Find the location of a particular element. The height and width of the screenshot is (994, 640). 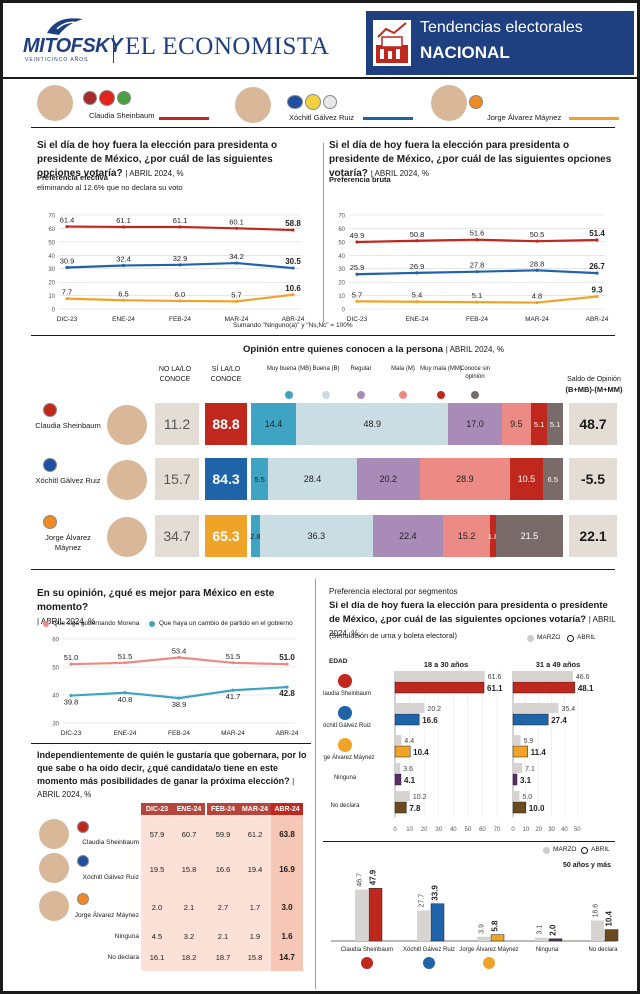

table-header: DIC-23 is located at coordinates (157, 809).